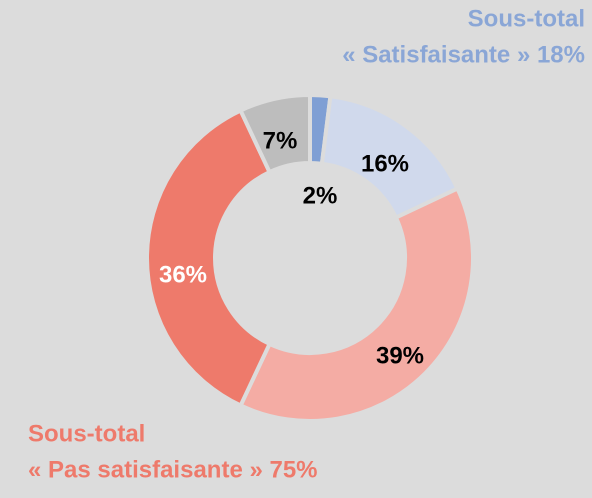 This screenshot has width=592, height=498. I want to click on data-label: 7%, so click(280, 140).